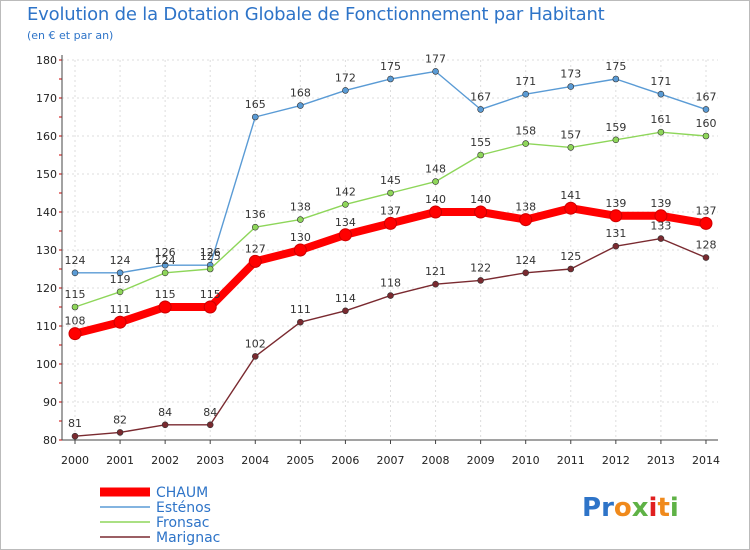 The height and width of the screenshot is (550, 750). I want to click on data-label-marignac: 125, so click(570, 256).